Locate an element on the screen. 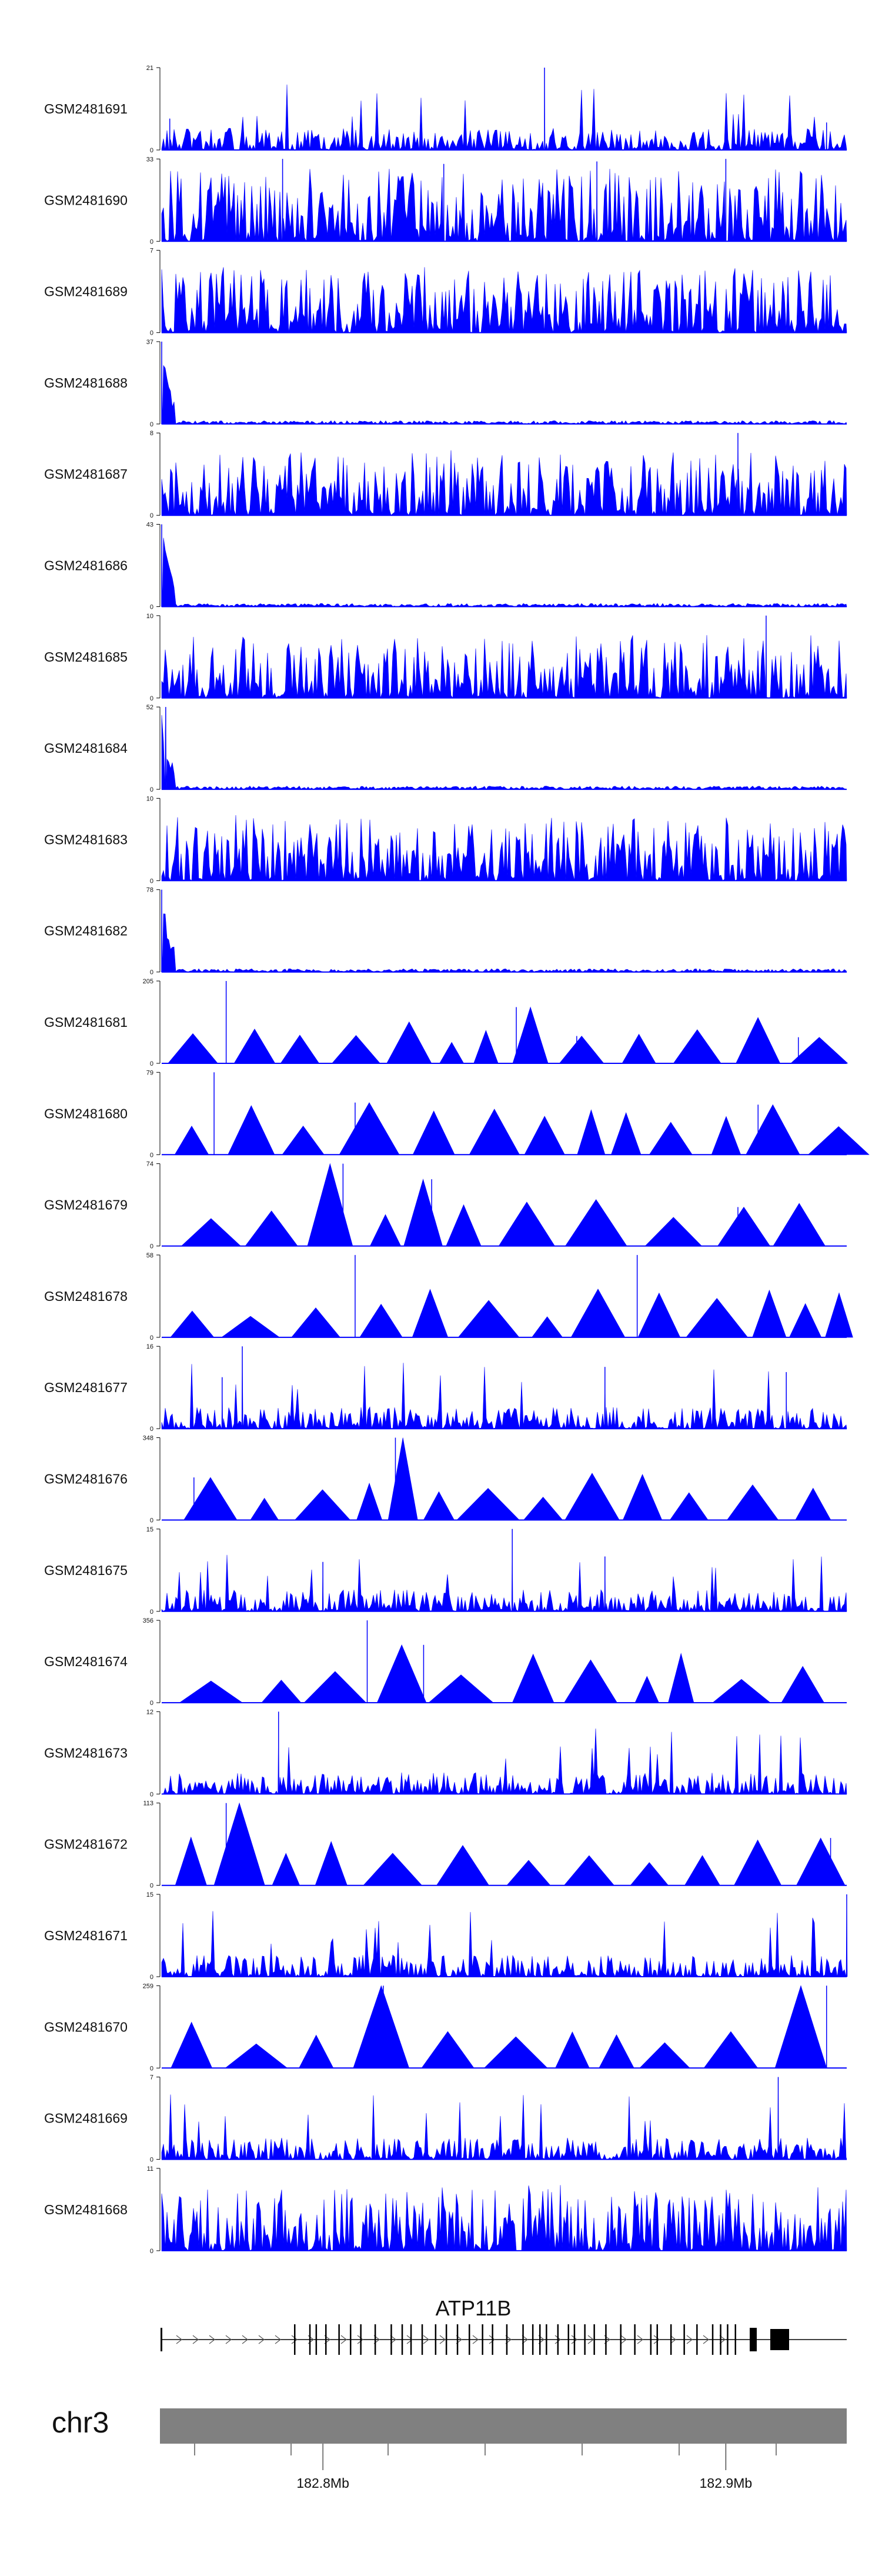 This screenshot has height=2576, width=882. y-max-label: 259 is located at coordinates (148, 1986).